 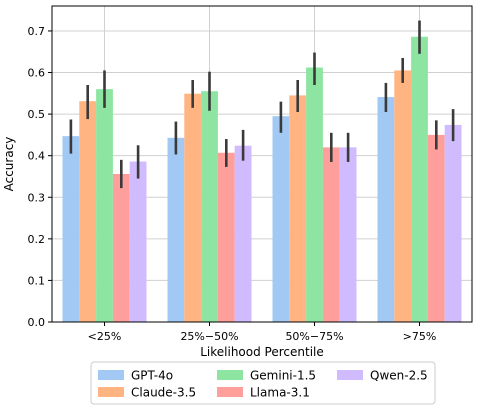 What do you see at coordinates (37, 31) in the screenshot?
I see `y-tick-label: 0.7` at bounding box center [37, 31].